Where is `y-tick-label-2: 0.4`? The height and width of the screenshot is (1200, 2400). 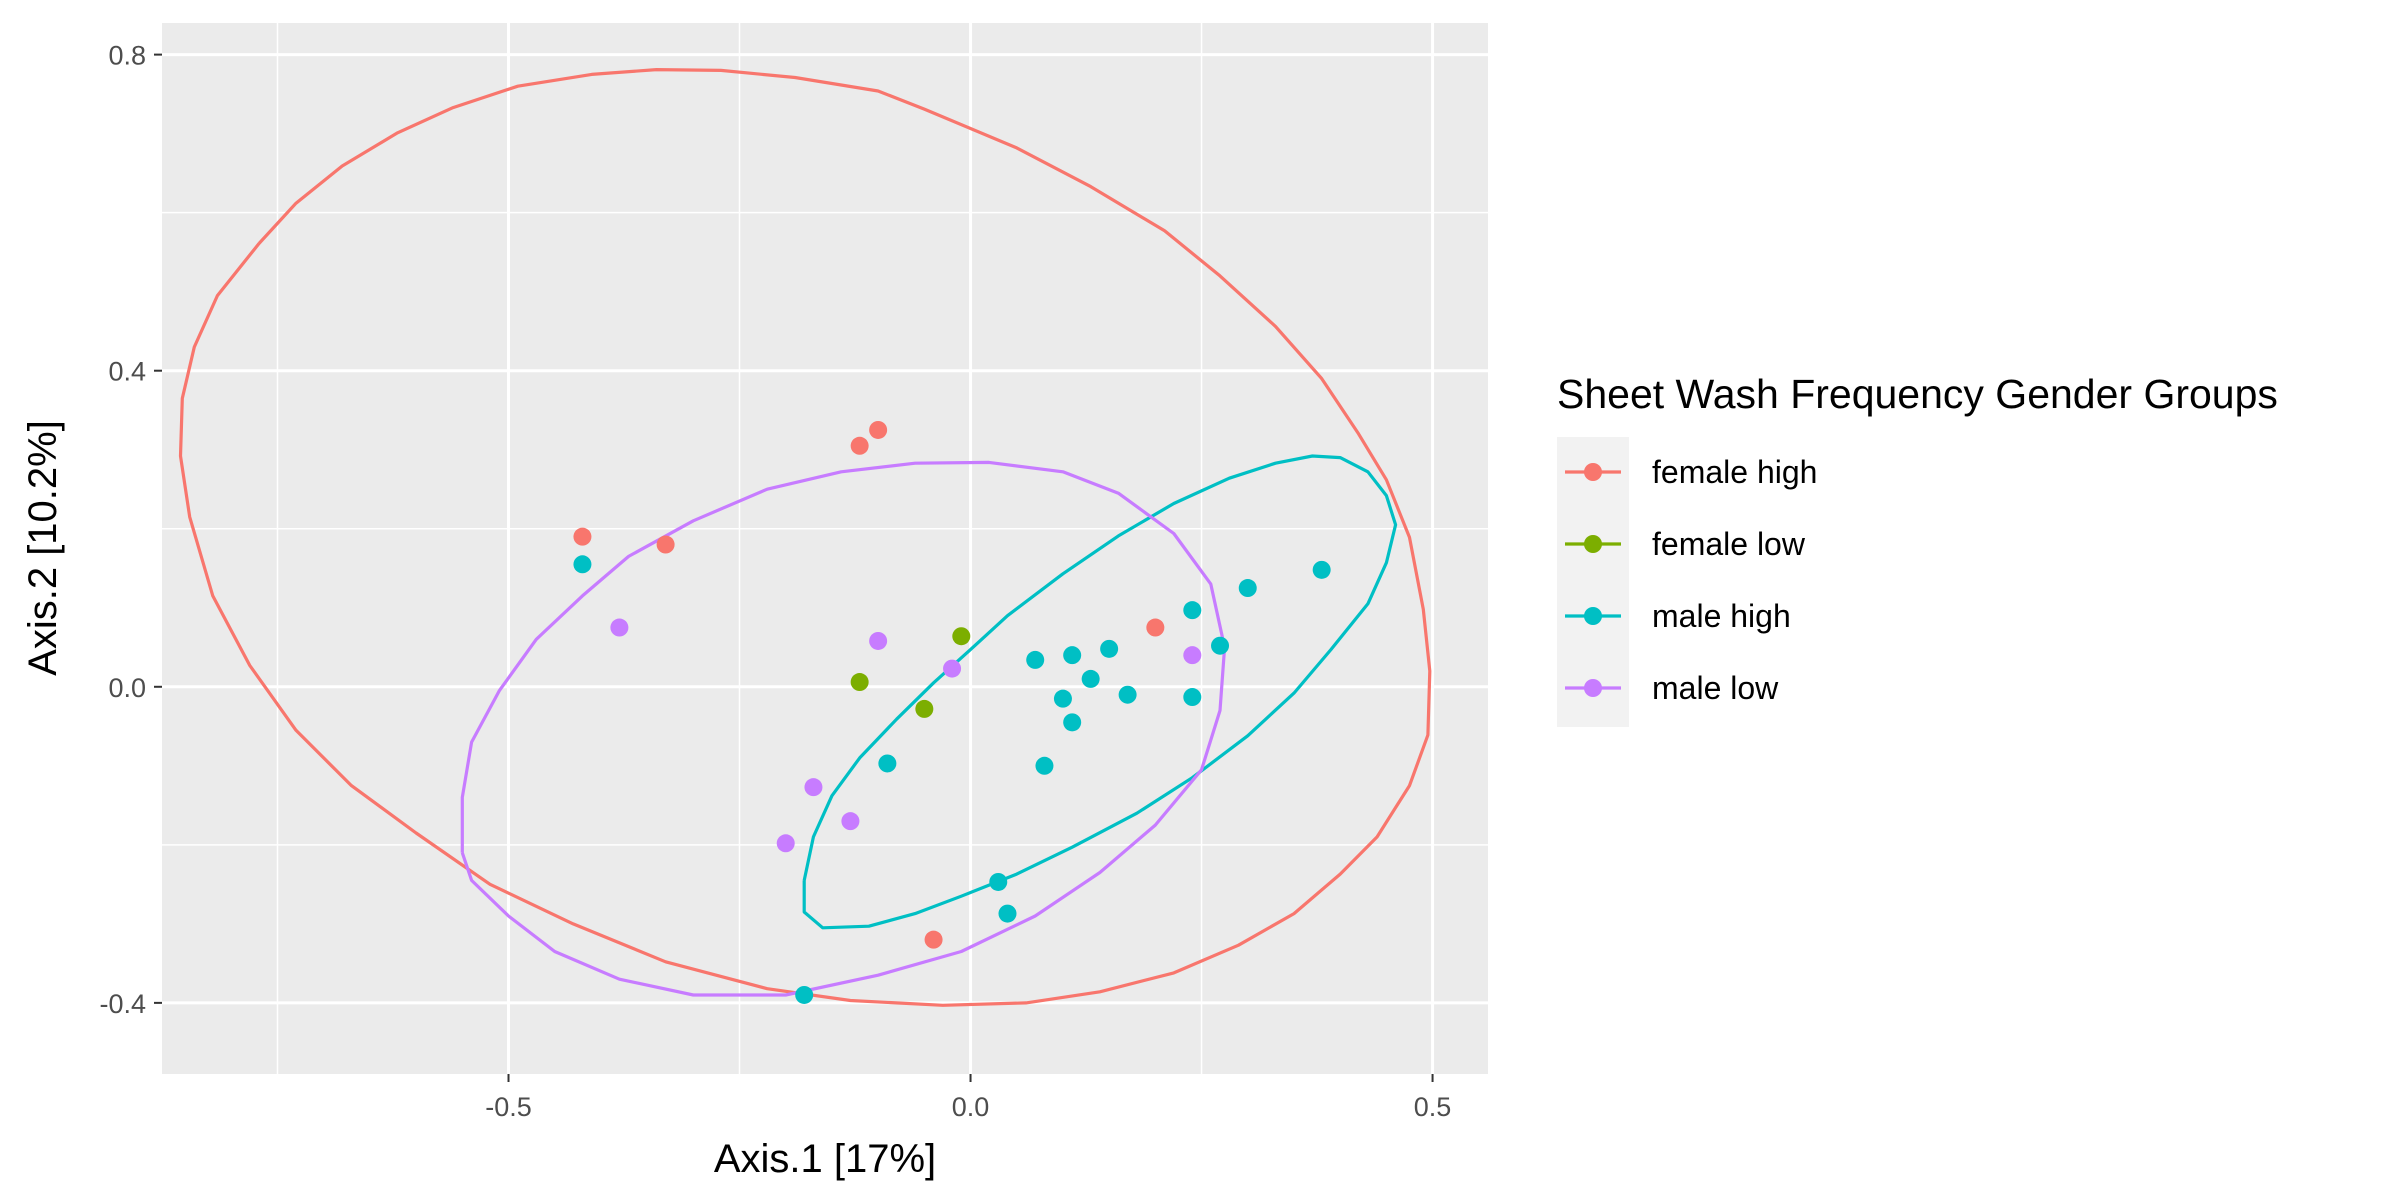 y-tick-label-2: 0.4 is located at coordinates (127, 372).